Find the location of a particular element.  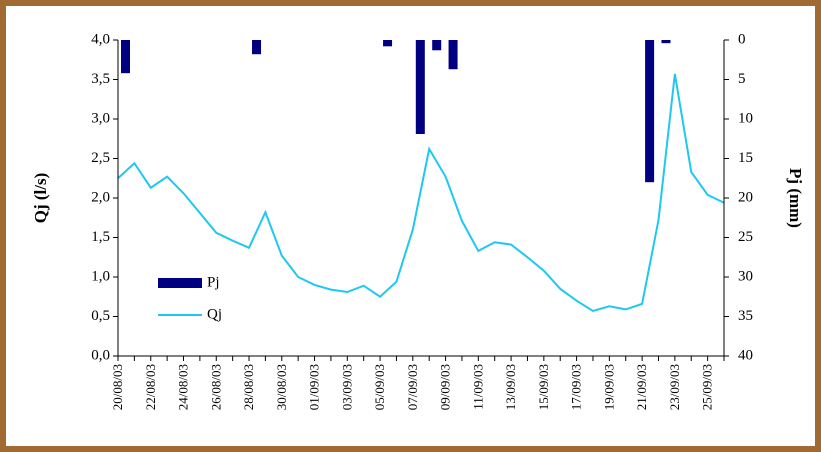

x-tick-label: 21/09/03 is located at coordinates (641, 387).